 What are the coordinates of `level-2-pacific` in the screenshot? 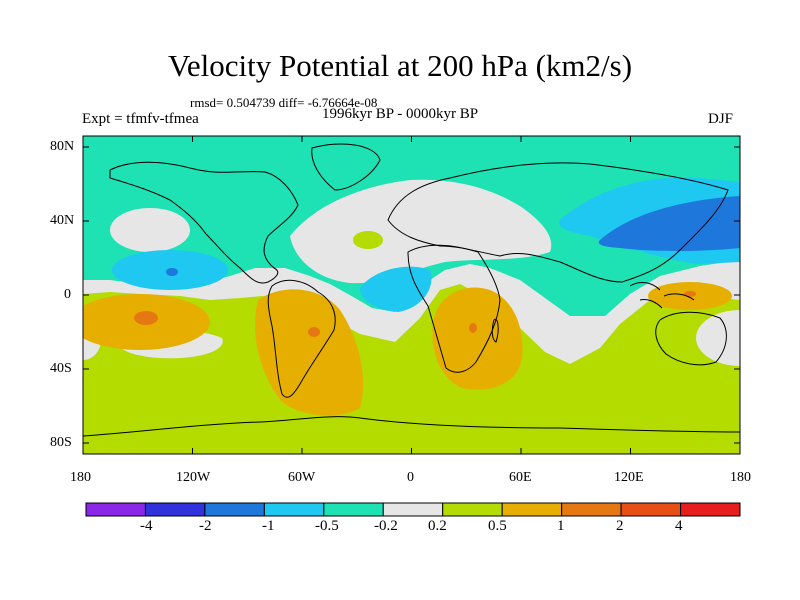 It's located at (146, 318).